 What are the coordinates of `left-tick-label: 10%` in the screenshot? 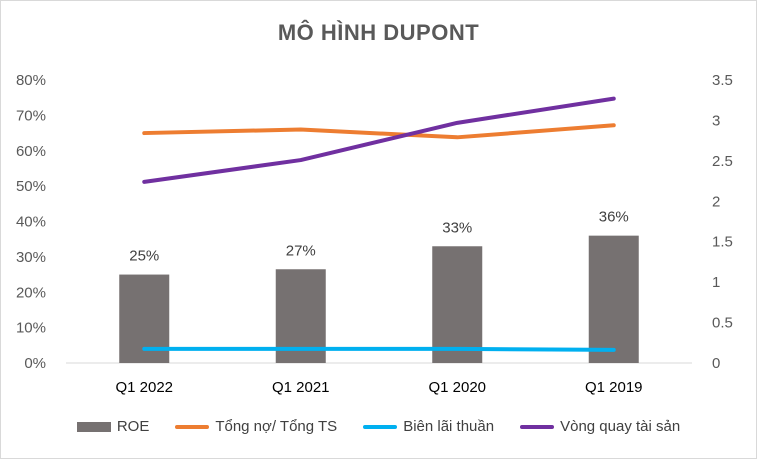 It's located at (31, 328).